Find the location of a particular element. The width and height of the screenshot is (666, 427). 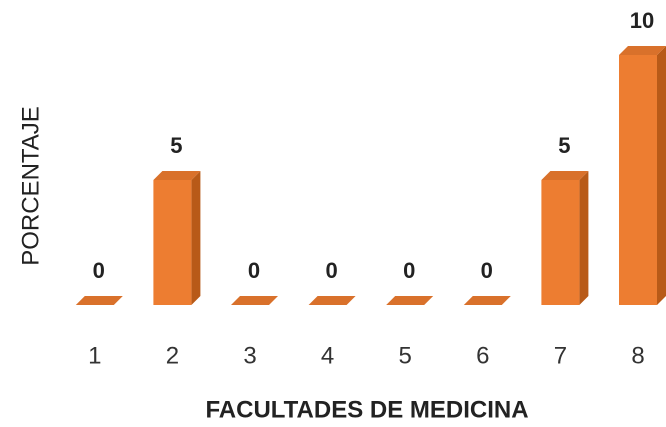

x-axis-title: FACULTADES DE MEDICINA is located at coordinates (366, 409).